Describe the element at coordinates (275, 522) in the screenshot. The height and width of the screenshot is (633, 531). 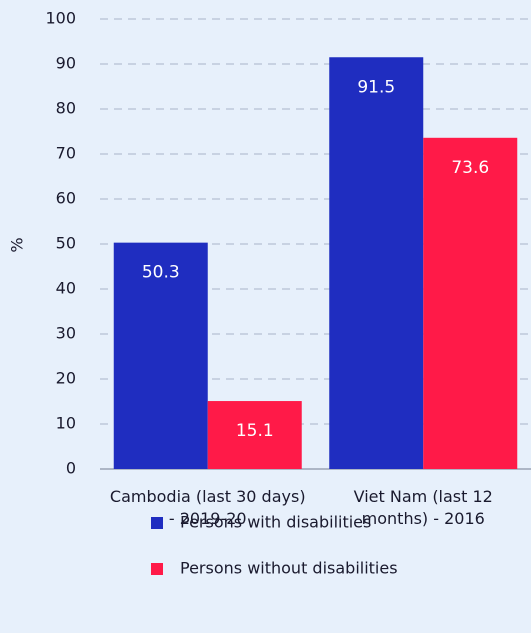
I see `legend-label: Persons with disabilities` at that location.